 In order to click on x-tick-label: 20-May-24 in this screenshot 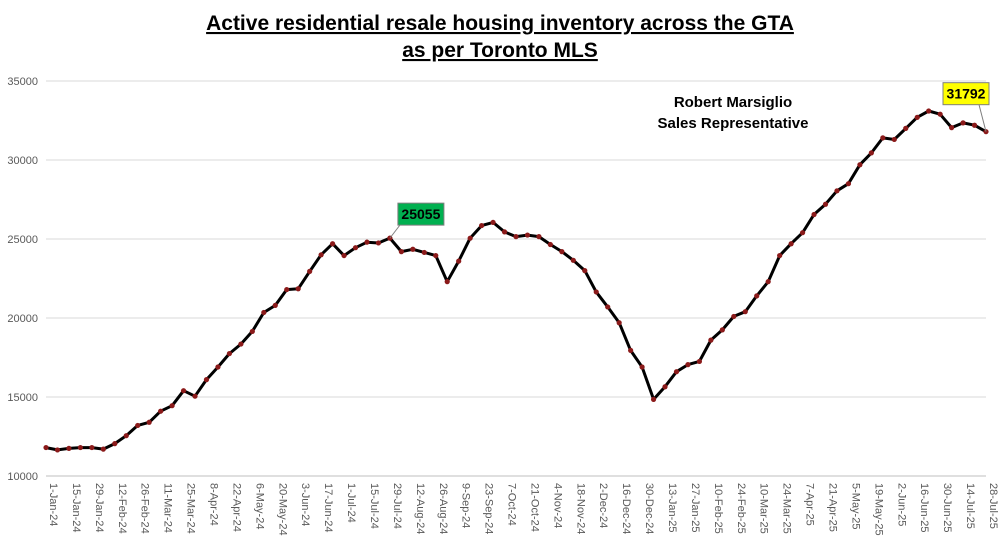, I will do `click(282, 509)`.